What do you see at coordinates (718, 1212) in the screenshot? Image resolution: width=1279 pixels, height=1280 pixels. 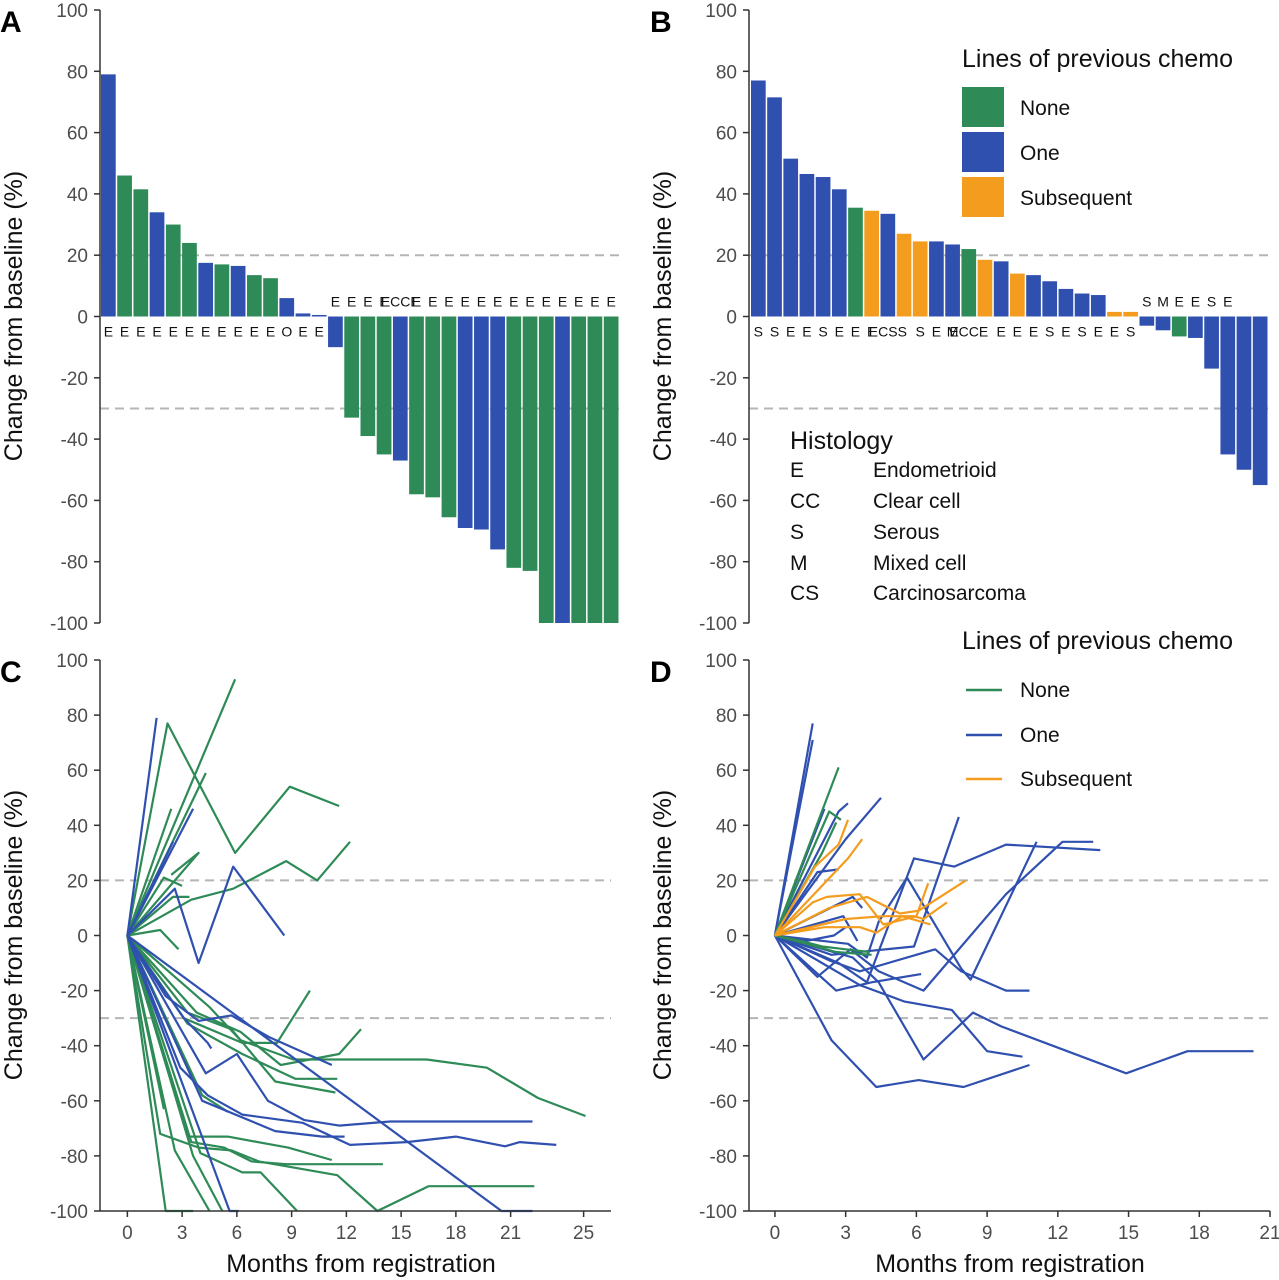 I see `y-tick-label-d: -100` at bounding box center [718, 1212].